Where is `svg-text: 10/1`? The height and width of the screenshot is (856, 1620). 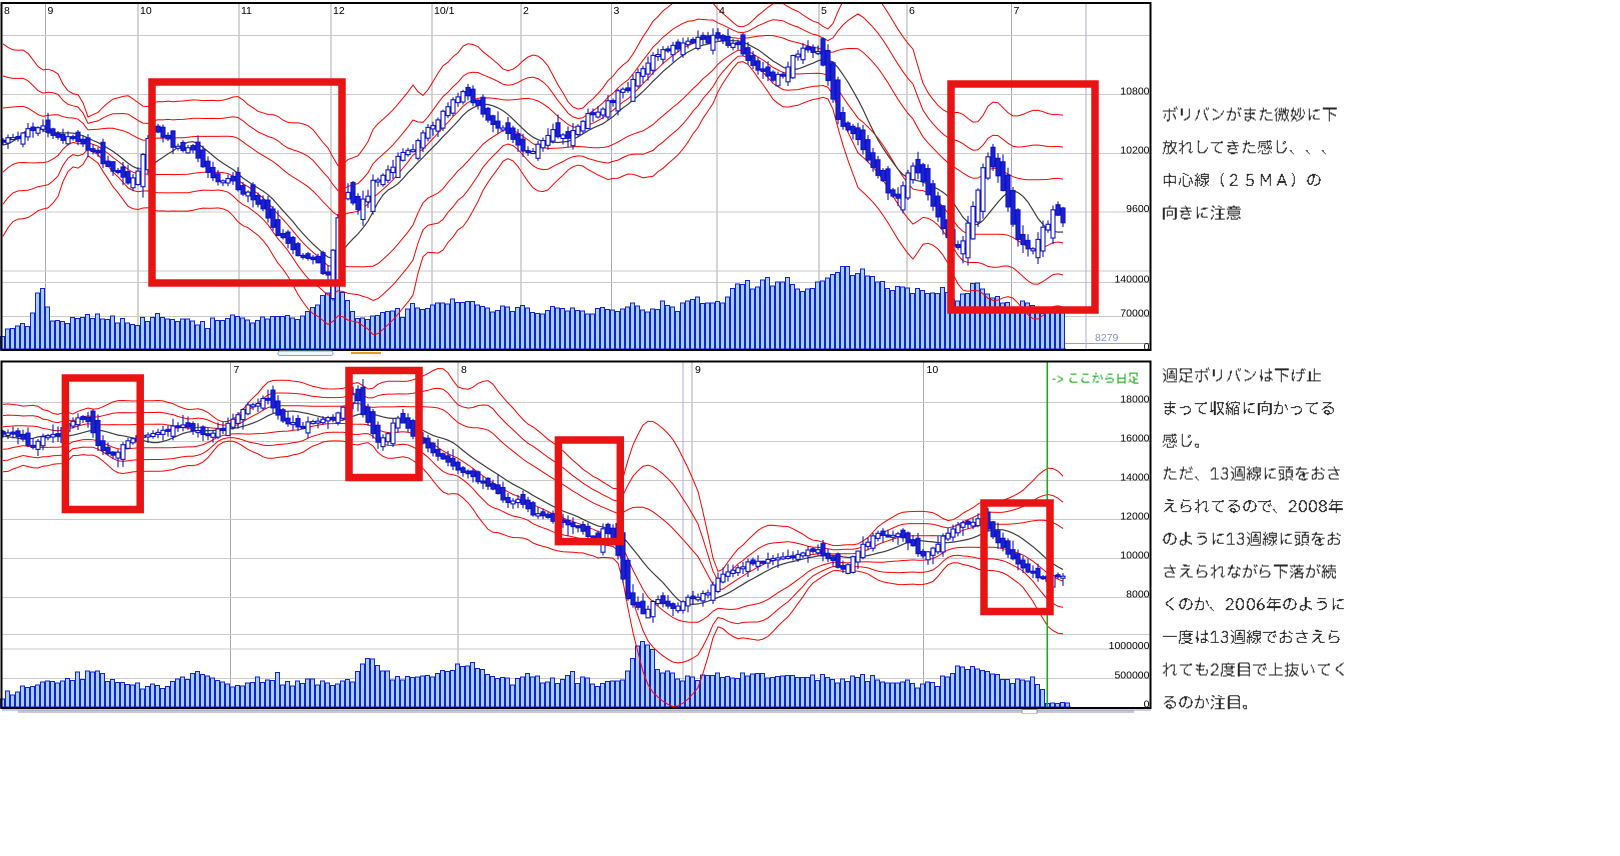 svg-text: 10/1 is located at coordinates (444, 11).